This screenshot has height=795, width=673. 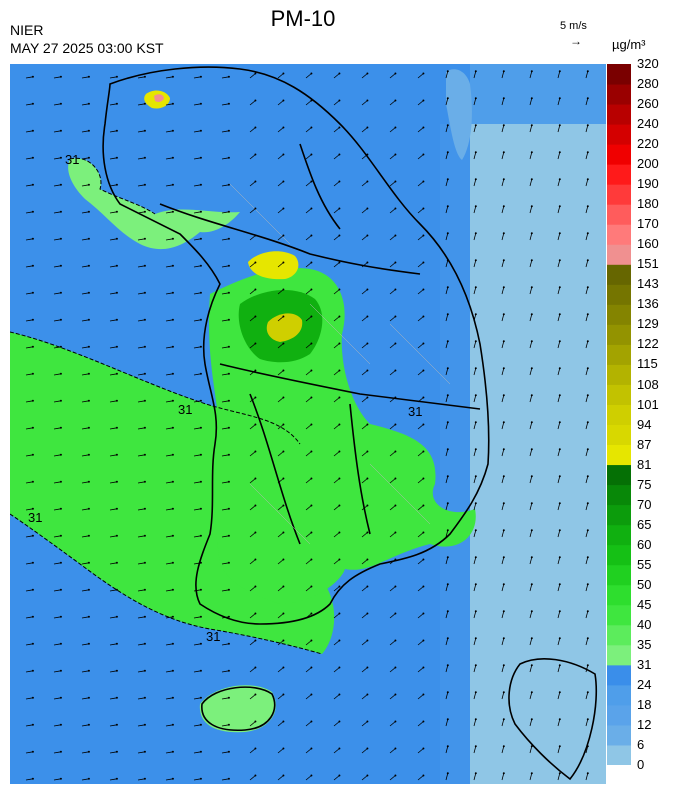 I want to click on jeju-zone, so click(x=237, y=709).